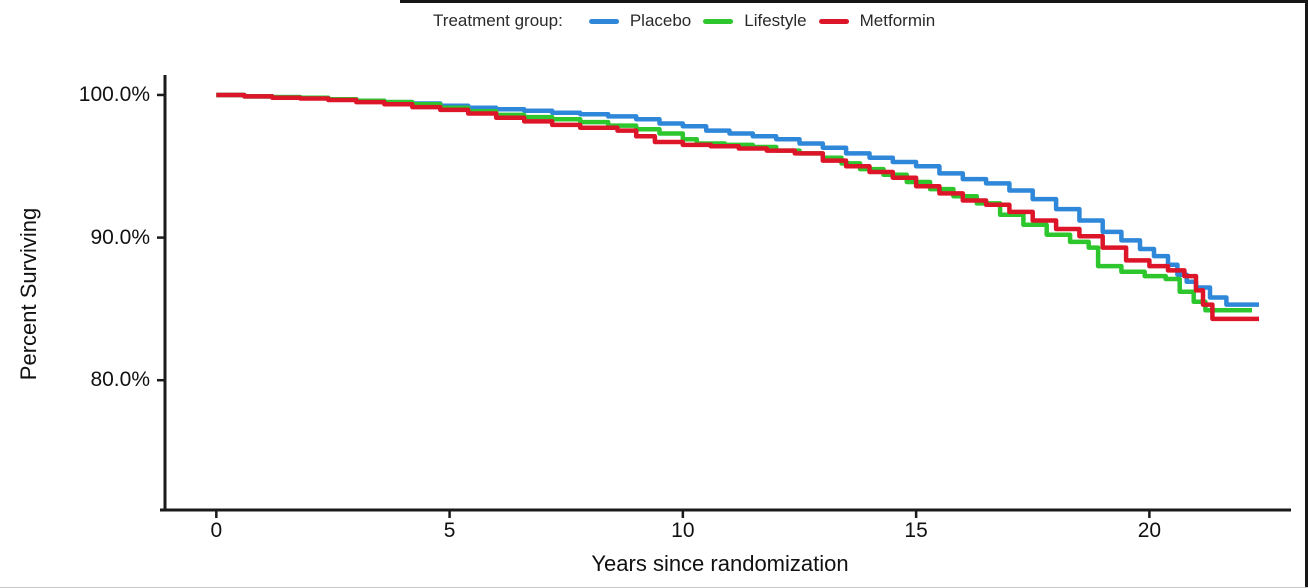 Image resolution: width=1308 pixels, height=588 pixels. Describe the element at coordinates (120, 237) in the screenshot. I see `y-tick-label: 90.0%` at that location.